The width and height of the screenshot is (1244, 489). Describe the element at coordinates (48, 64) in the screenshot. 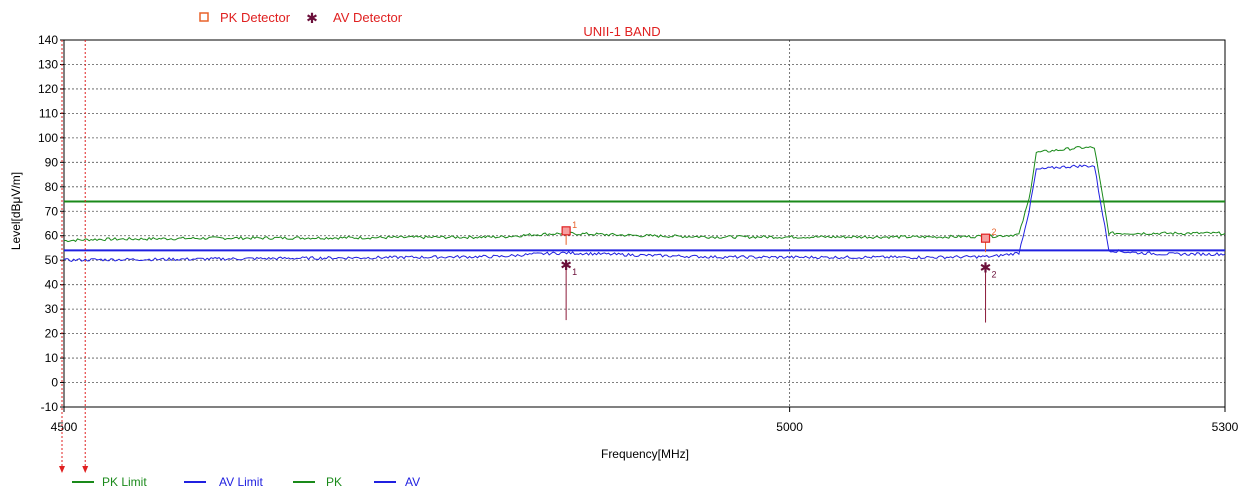

I see `y-tick-label: 130` at that location.